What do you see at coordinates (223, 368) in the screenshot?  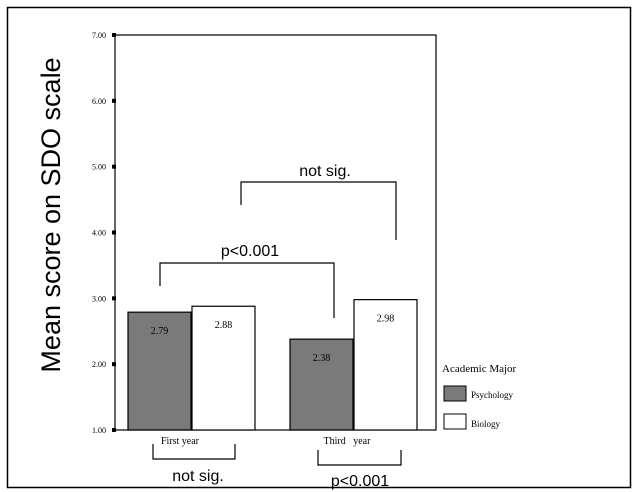 I see `bar-biology-first-year` at bounding box center [223, 368].